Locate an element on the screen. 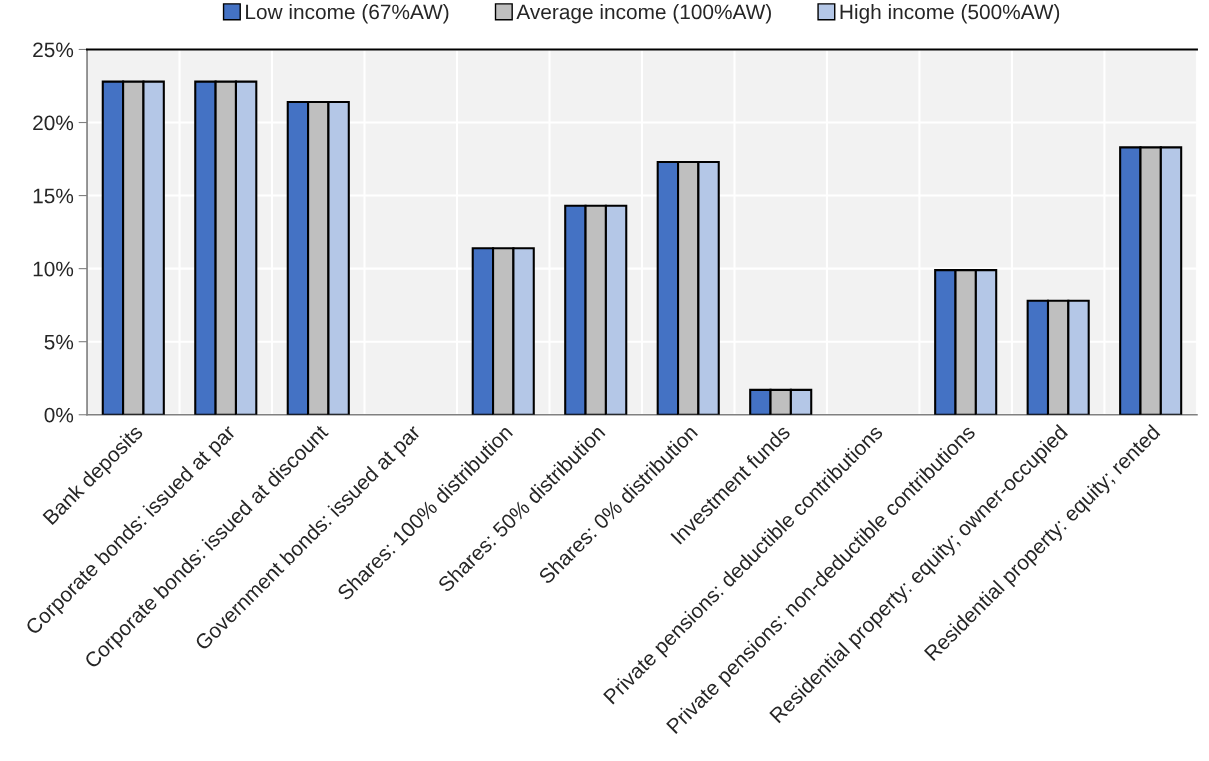 This screenshot has width=1209, height=761. y-tick-label: 10% is located at coordinates (53, 269).